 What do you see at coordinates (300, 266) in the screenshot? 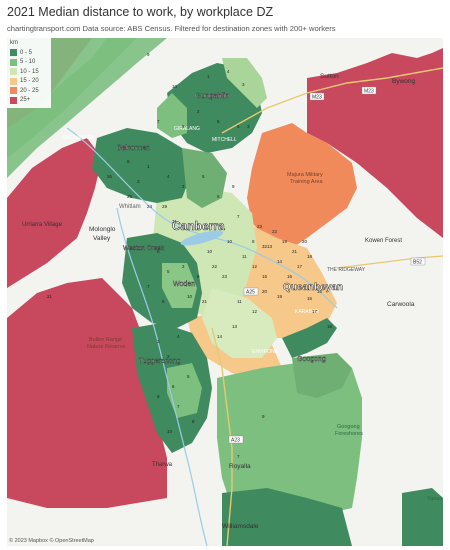
I see `zone-value-label: 17` at bounding box center [300, 266].